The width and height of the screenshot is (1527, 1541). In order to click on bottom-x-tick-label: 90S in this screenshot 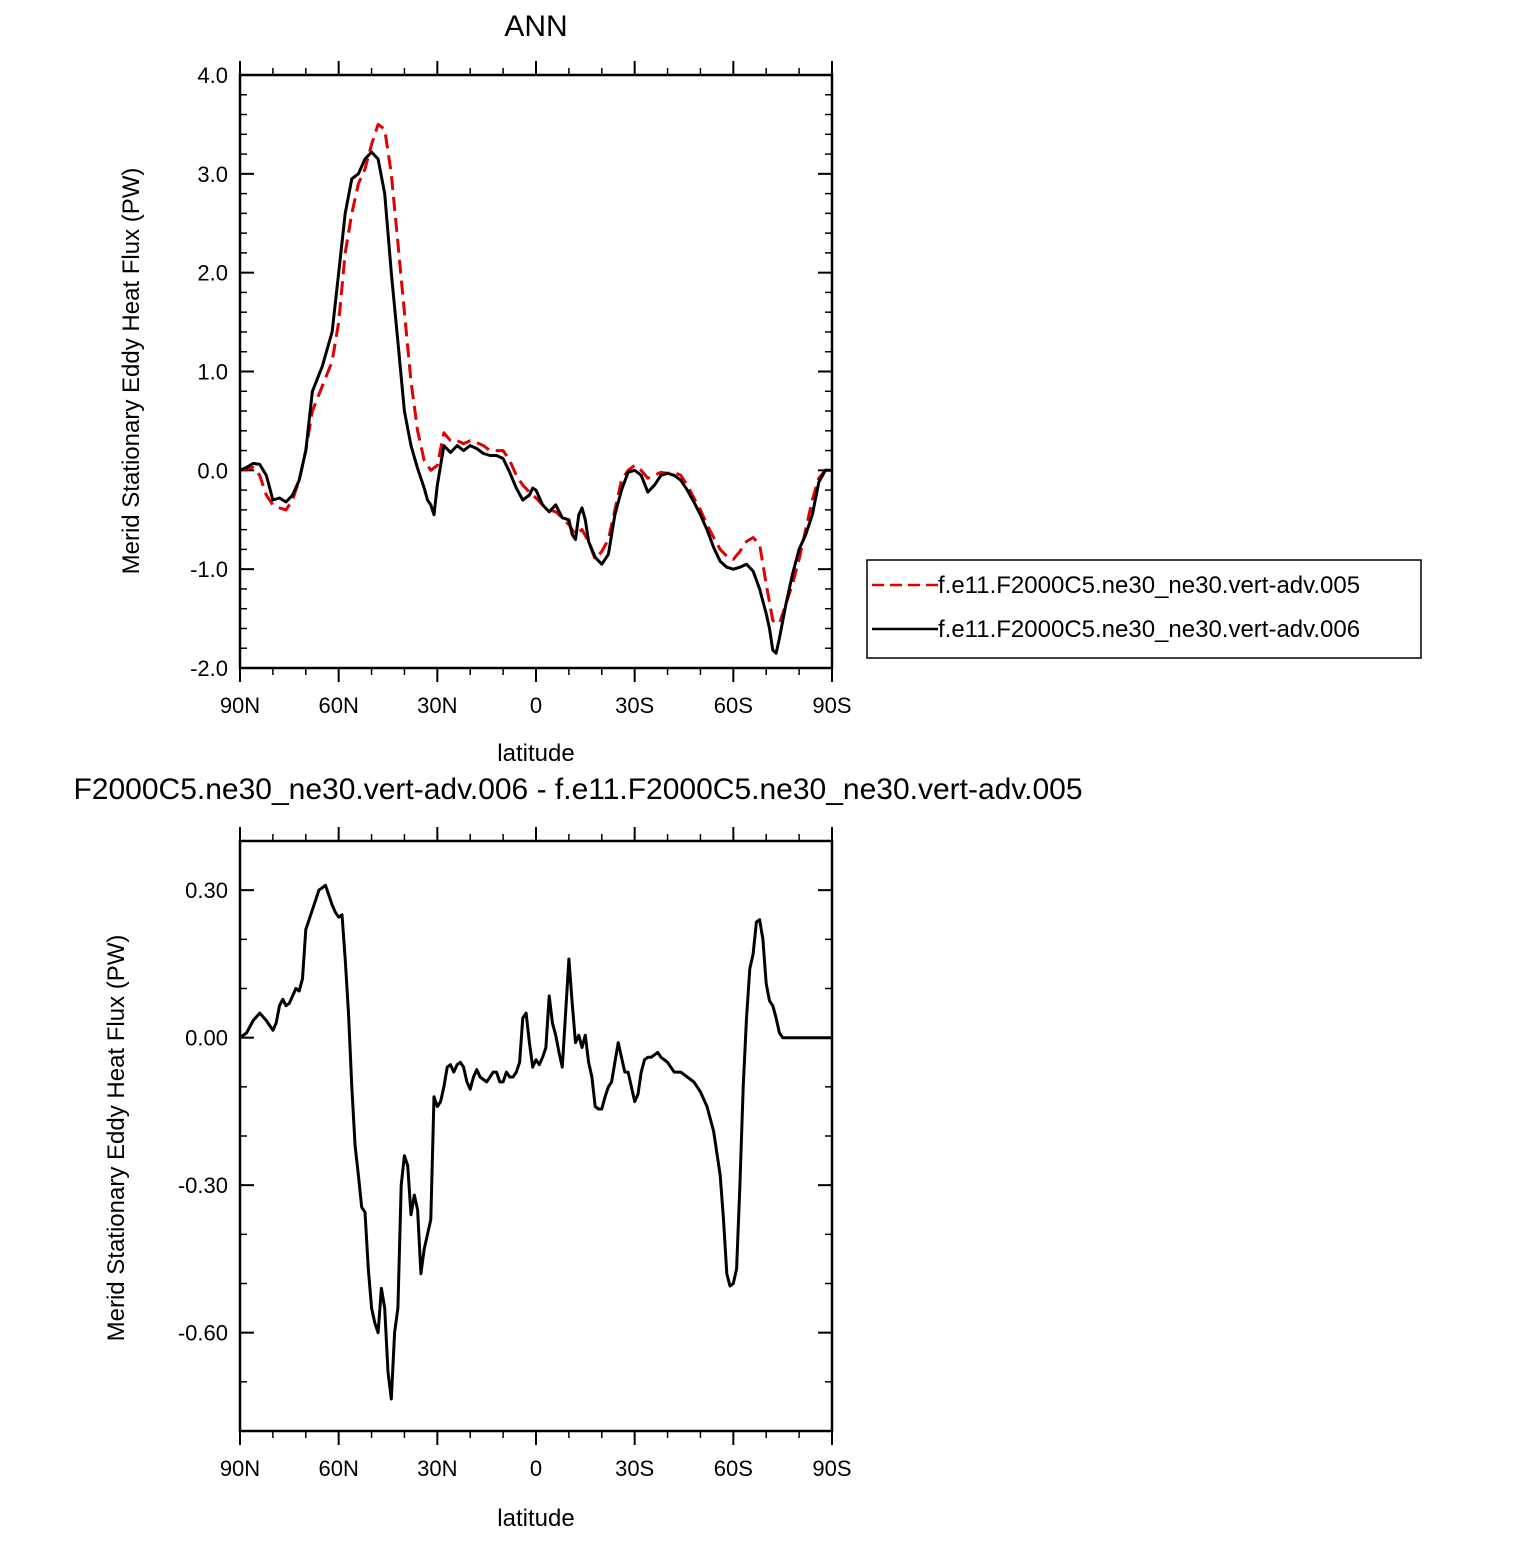, I will do `click(831, 1468)`.